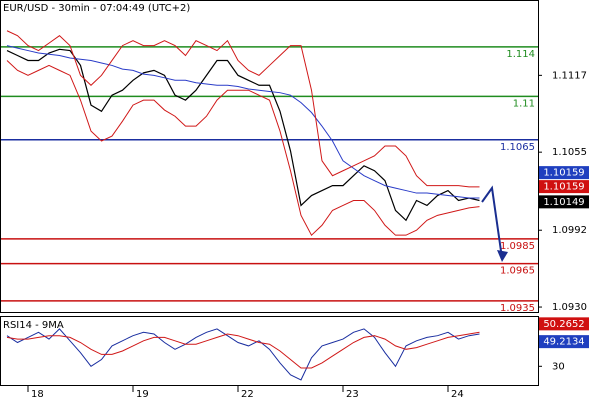 The width and height of the screenshot is (590, 400). What do you see at coordinates (37, 394) in the screenshot?
I see `x-tick-label: 18` at bounding box center [37, 394].